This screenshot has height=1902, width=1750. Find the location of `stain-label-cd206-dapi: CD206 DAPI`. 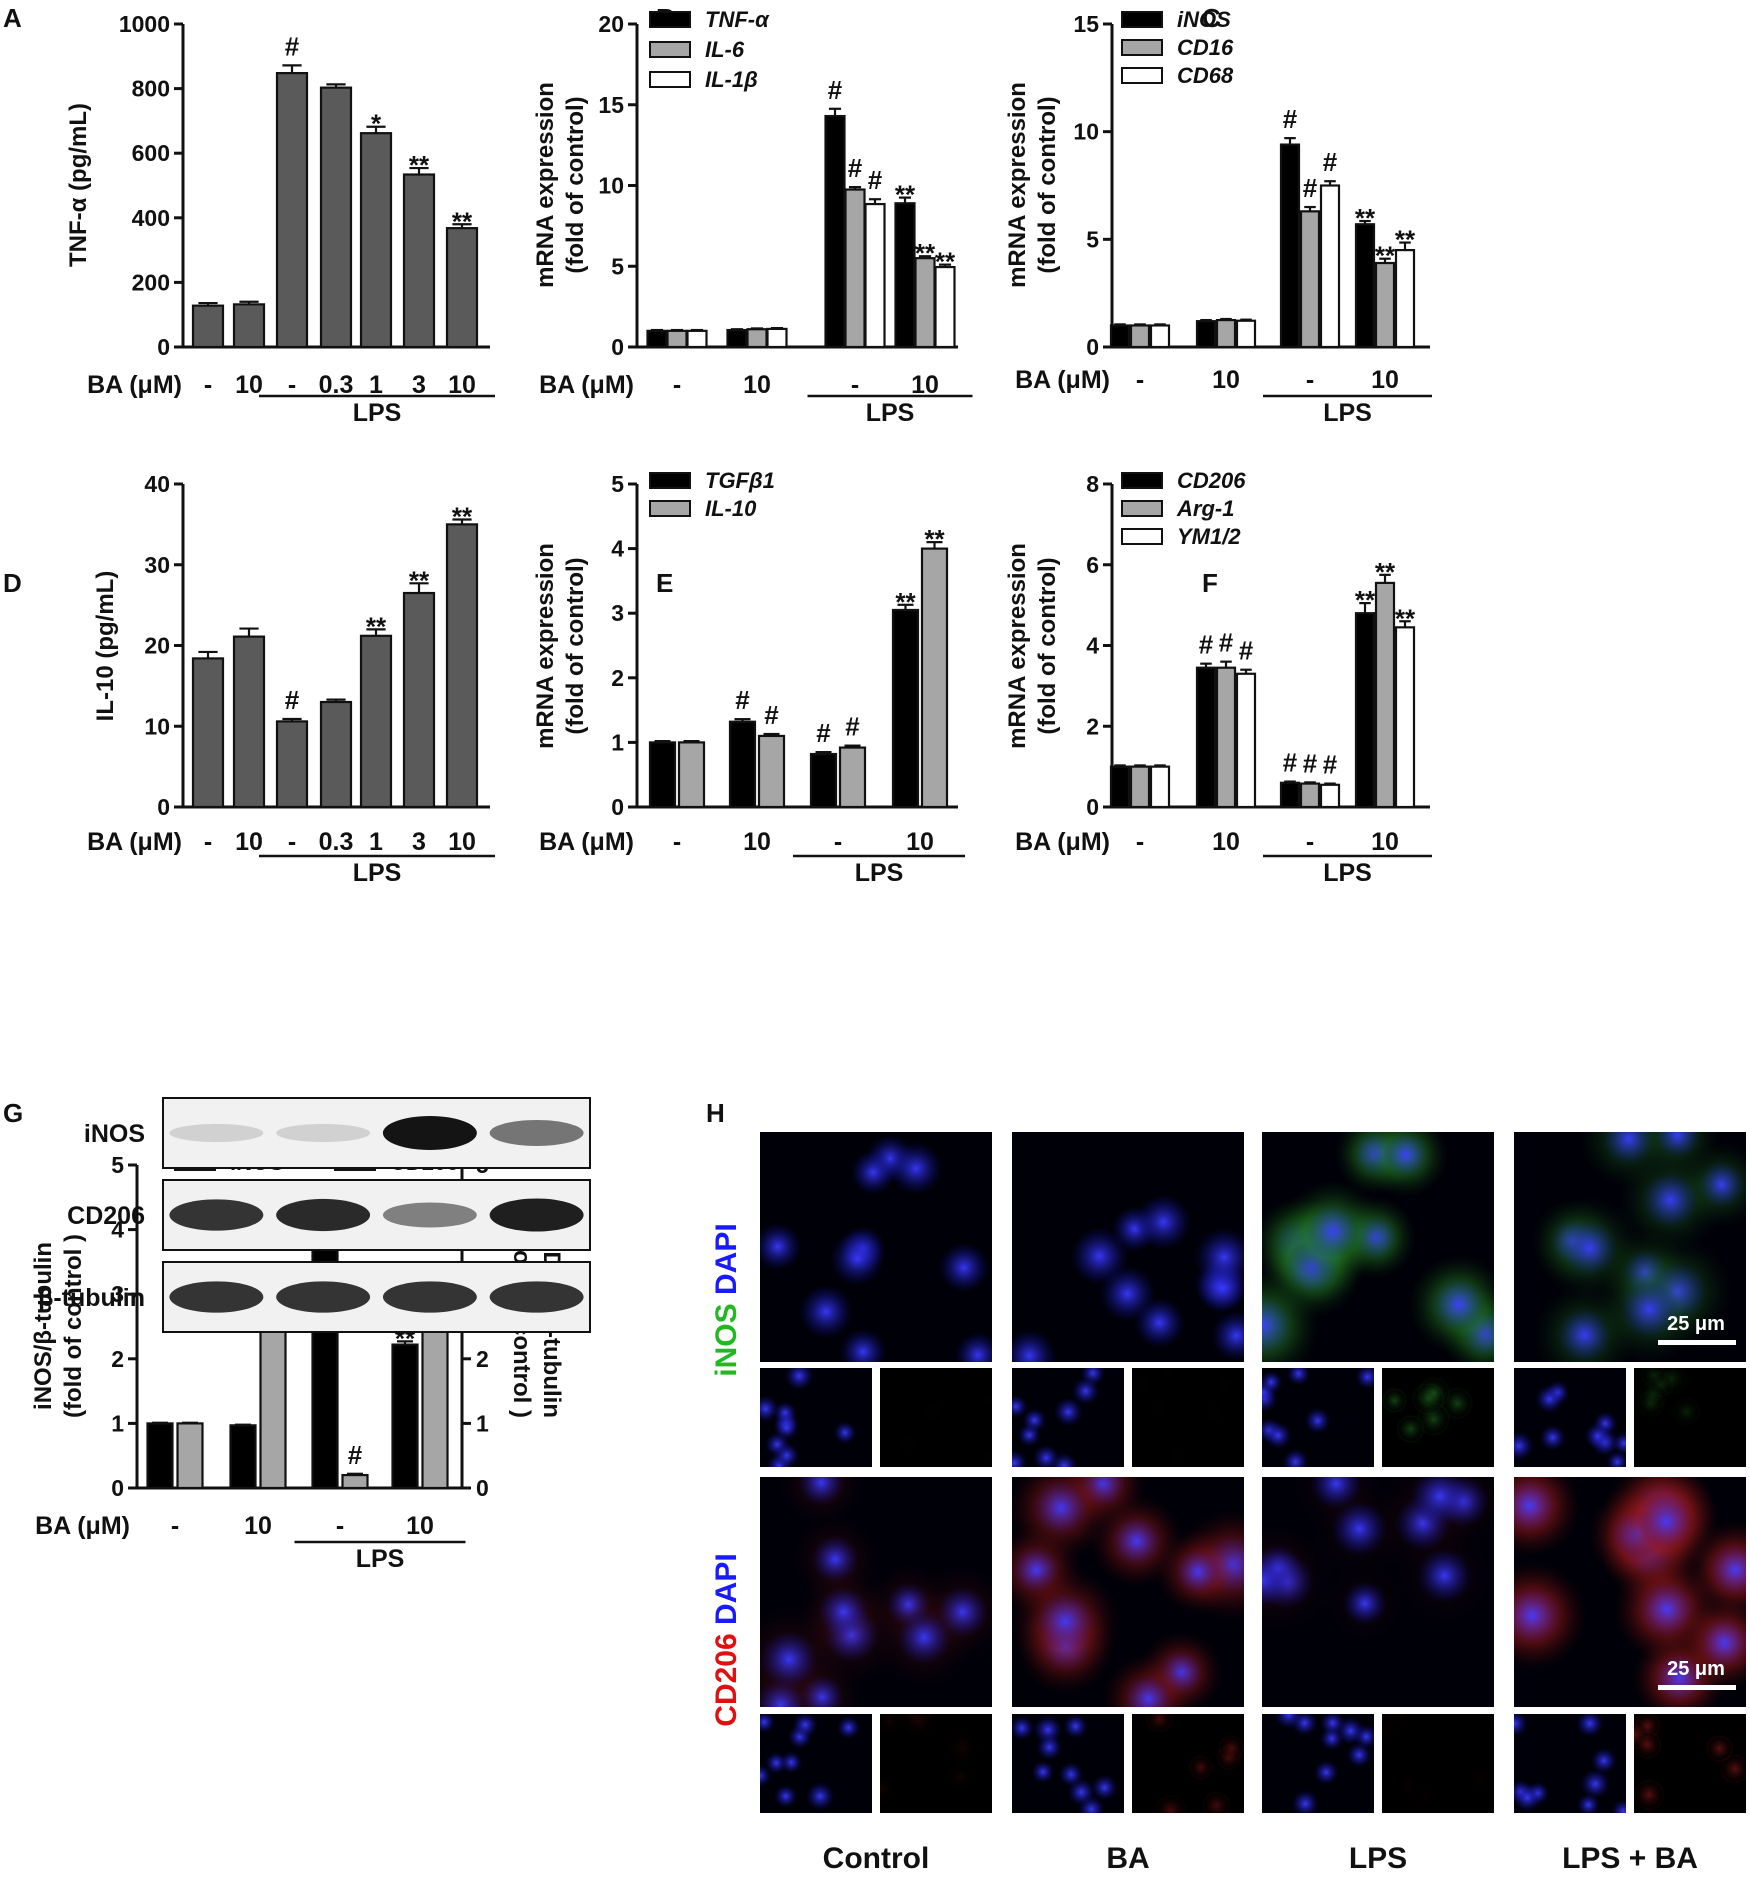

stain-label-cd206-dapi: CD206 DAPI is located at coordinates (726, 1639).